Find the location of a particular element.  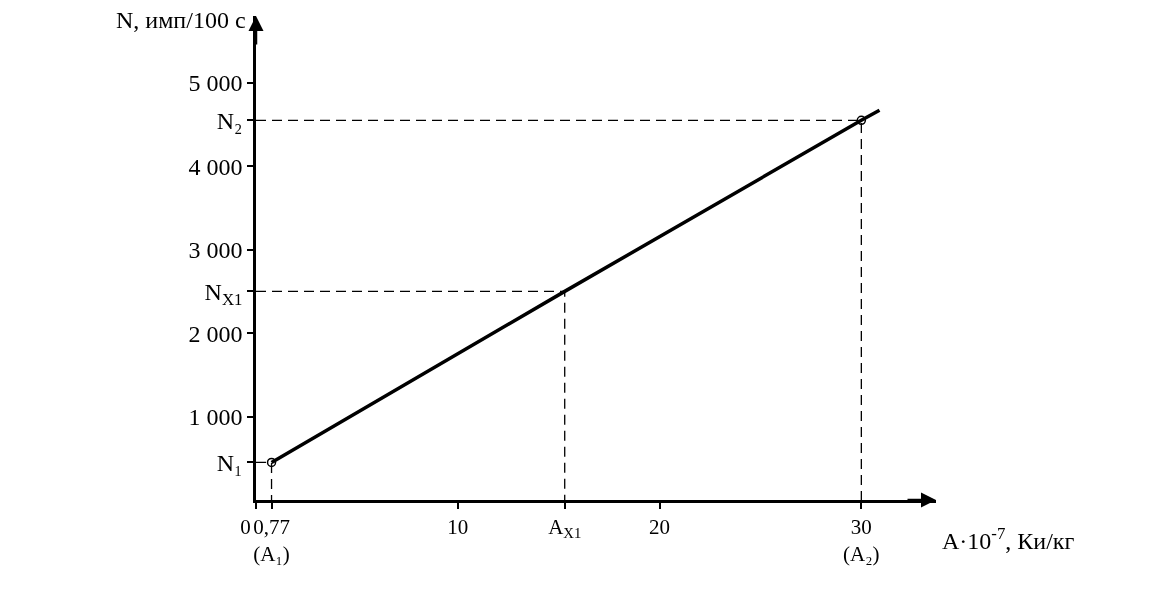

y-tick-label: N$_{X1}$ is located at coordinates (223, 293).